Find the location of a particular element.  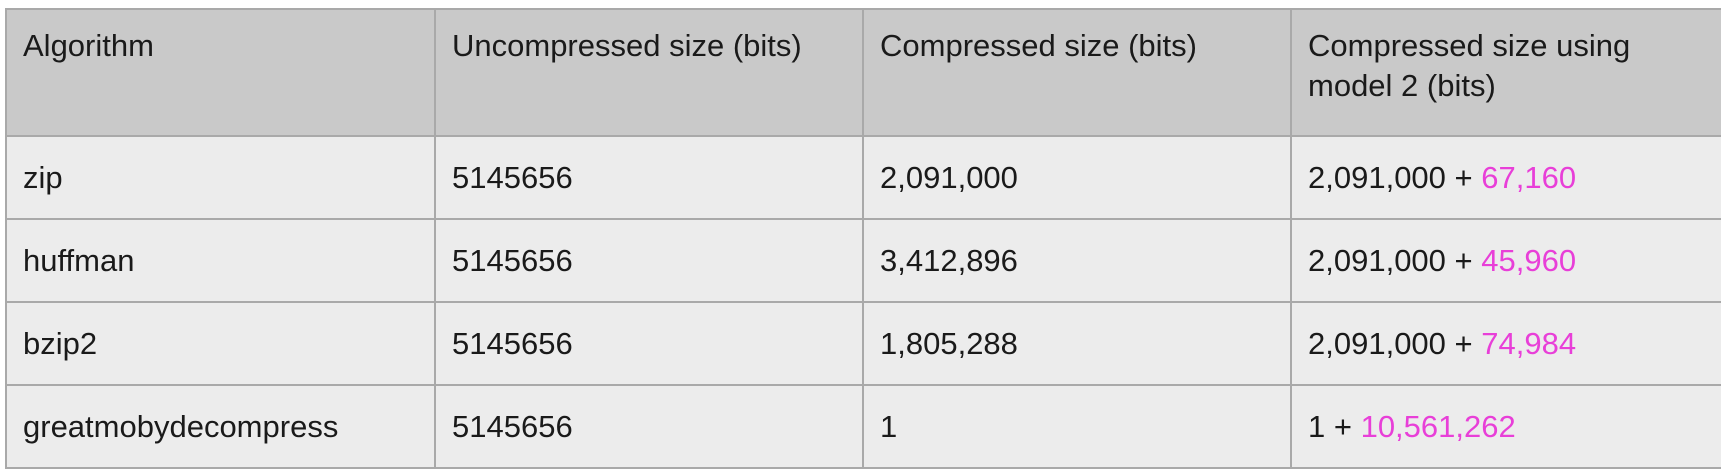

model2-extra: 10,561,262 is located at coordinates (1438, 426).